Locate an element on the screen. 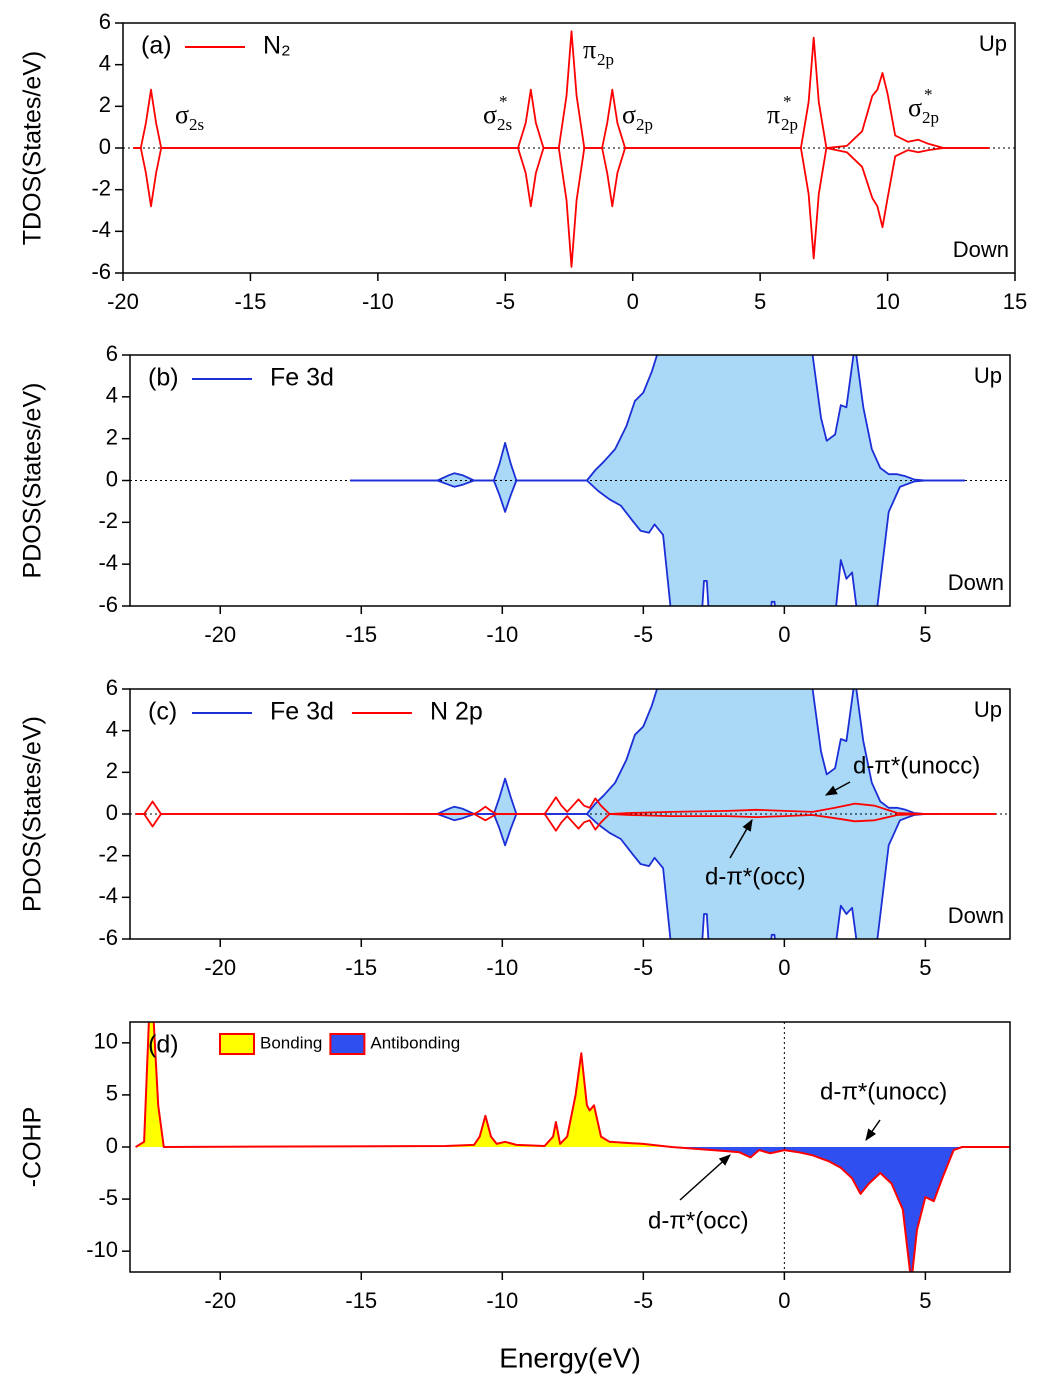 Image resolution: width=1039 pixels, height=1385 pixels. panel-label: (d) is located at coordinates (163, 1045).